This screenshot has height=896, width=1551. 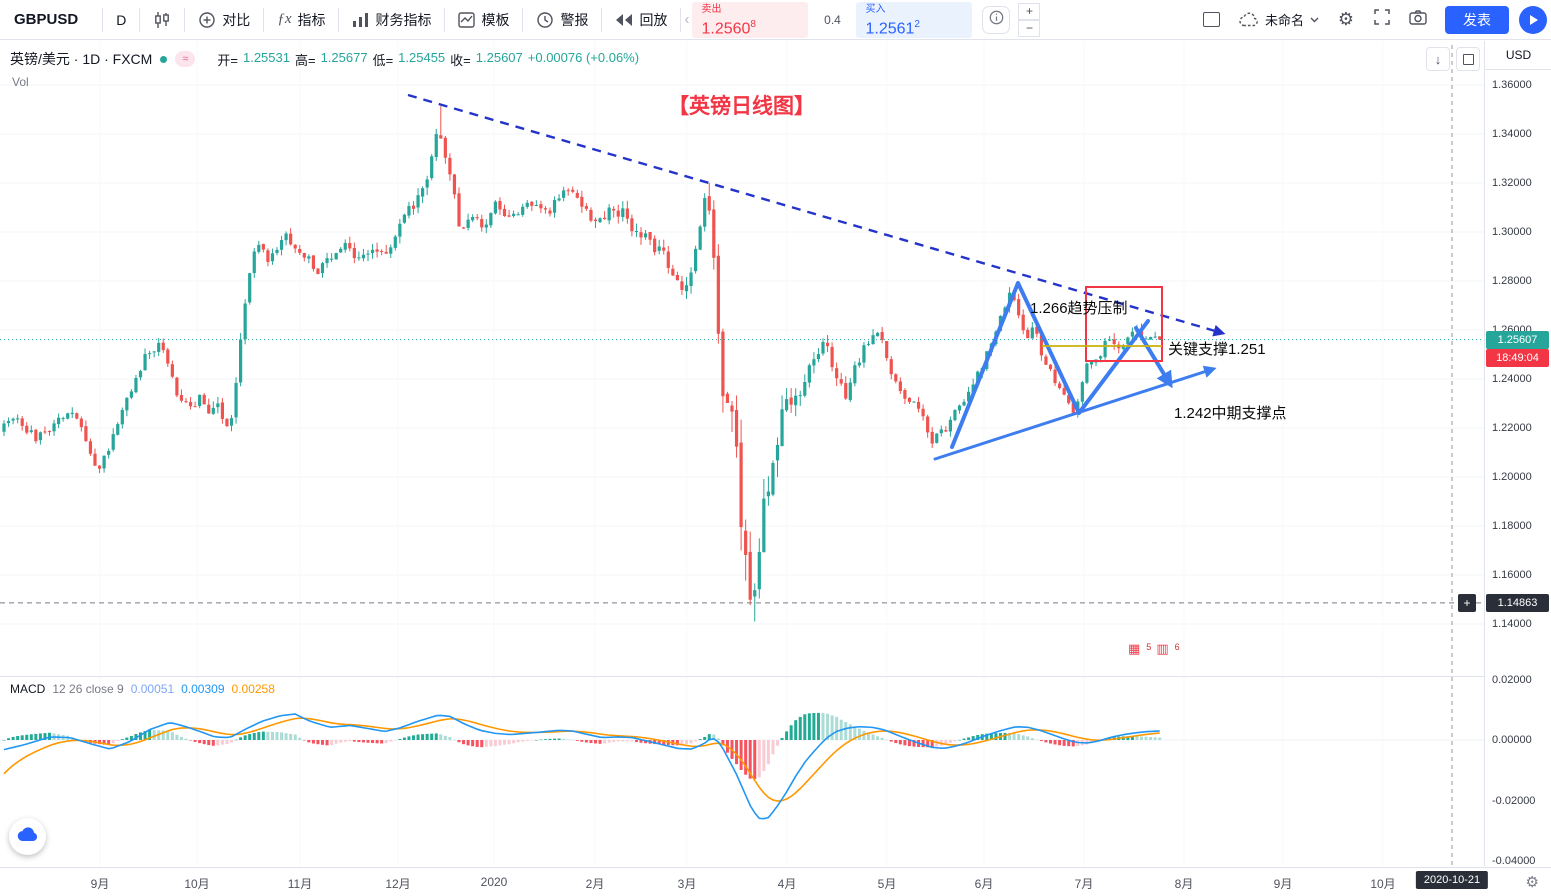 What do you see at coordinates (1517, 339) in the screenshot?
I see `last-price-label: 1.25607` at bounding box center [1517, 339].